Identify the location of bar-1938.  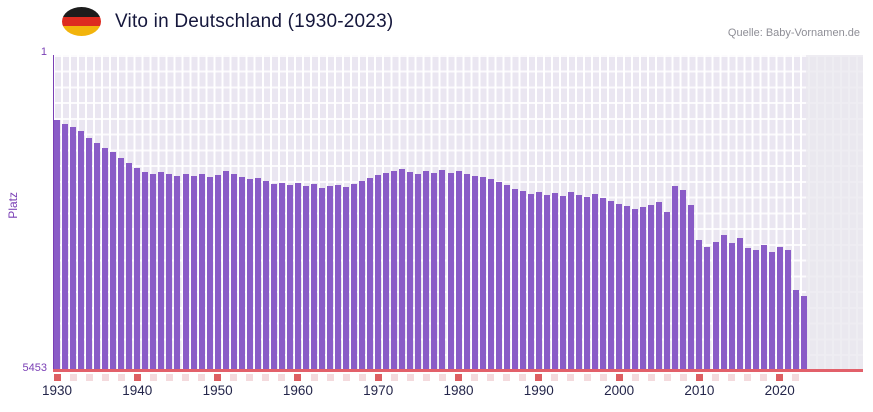
(121, 264).